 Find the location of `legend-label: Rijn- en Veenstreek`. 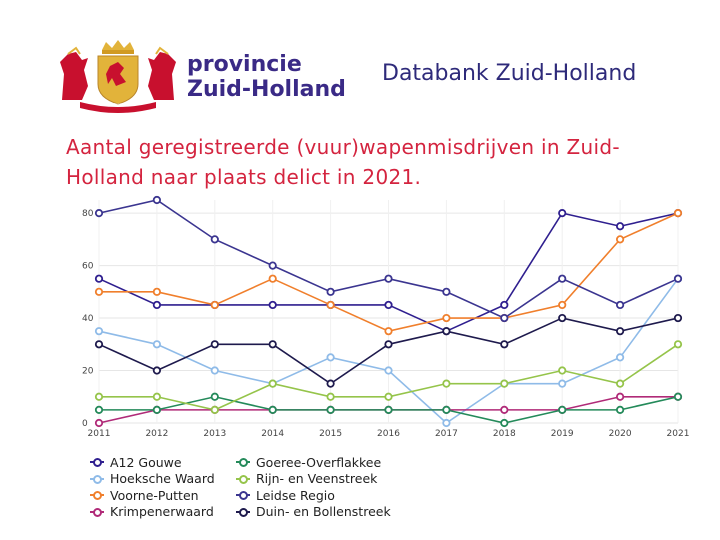

legend-label: Rijn- en Veenstreek is located at coordinates (317, 479).